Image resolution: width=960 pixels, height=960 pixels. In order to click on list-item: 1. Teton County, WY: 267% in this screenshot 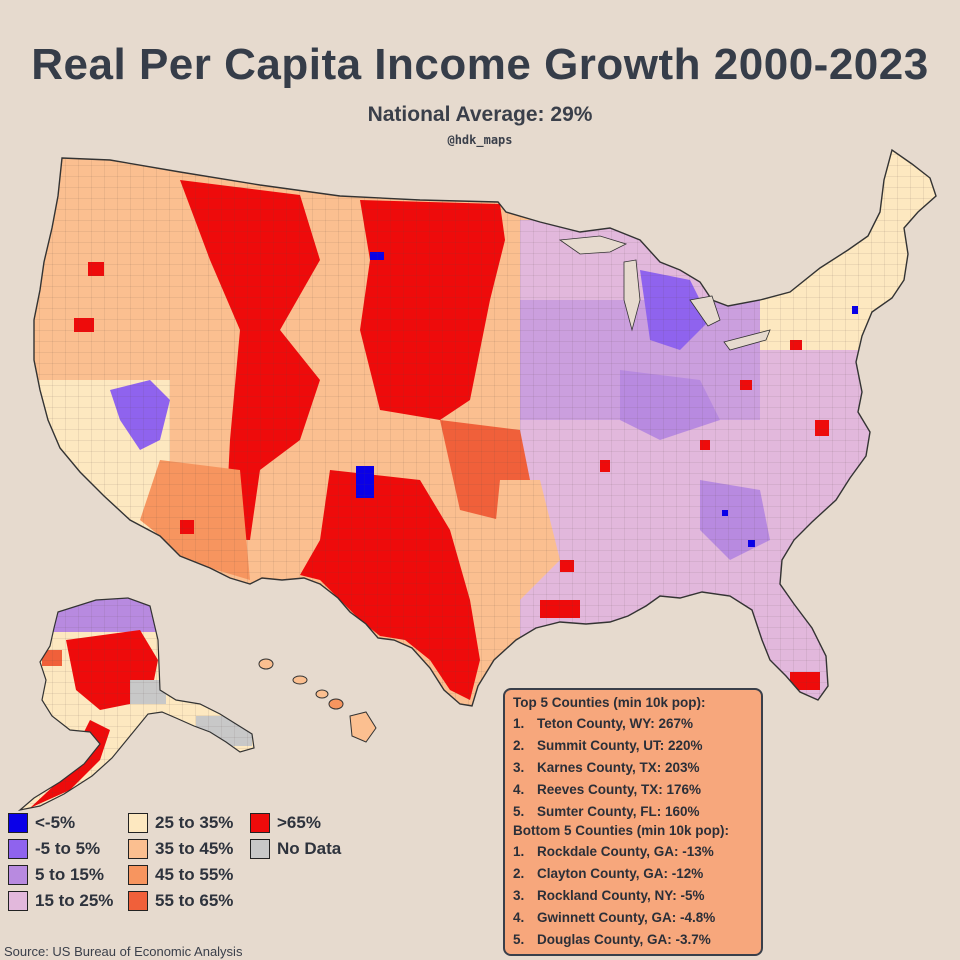, I will do `click(633, 724)`.